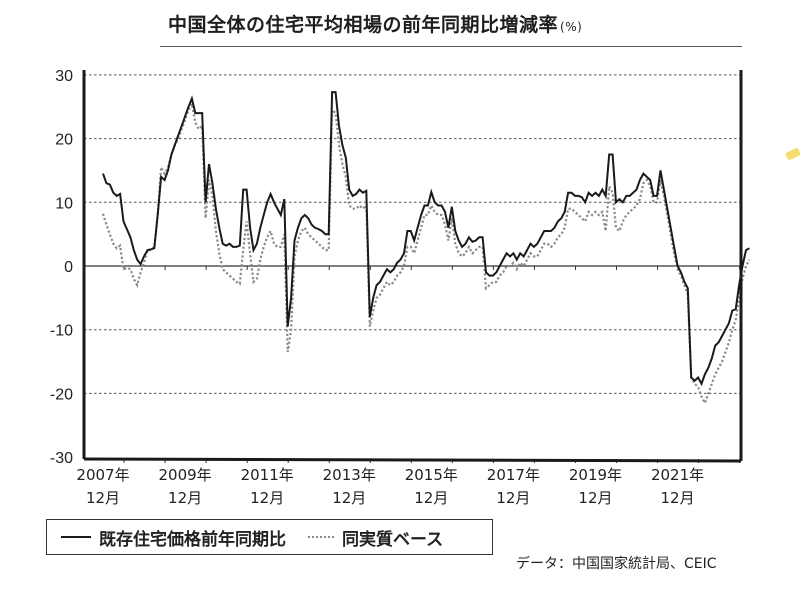 The width and height of the screenshot is (800, 589). What do you see at coordinates (76, 537) in the screenshot?
I see `legend-solid-line-icon` at bounding box center [76, 537].